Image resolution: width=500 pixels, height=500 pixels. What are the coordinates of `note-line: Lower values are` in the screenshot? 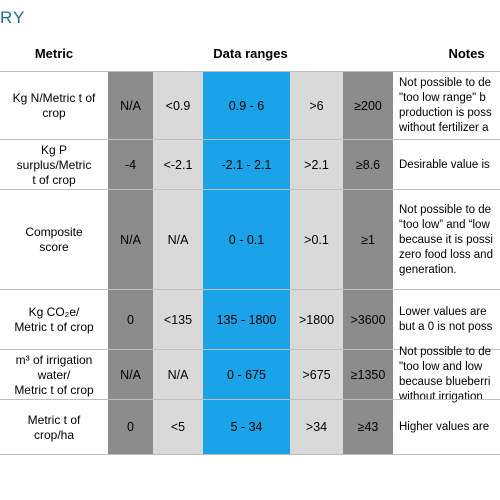 It's located at (443, 312).